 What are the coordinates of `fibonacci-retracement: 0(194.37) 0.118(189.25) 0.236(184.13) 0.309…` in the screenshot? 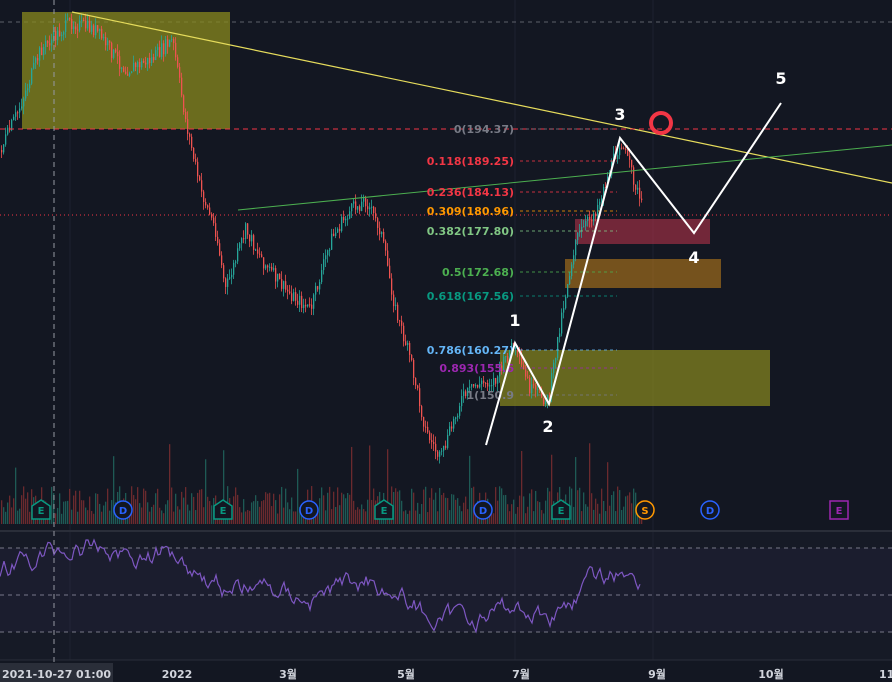 It's located at (522, 262).